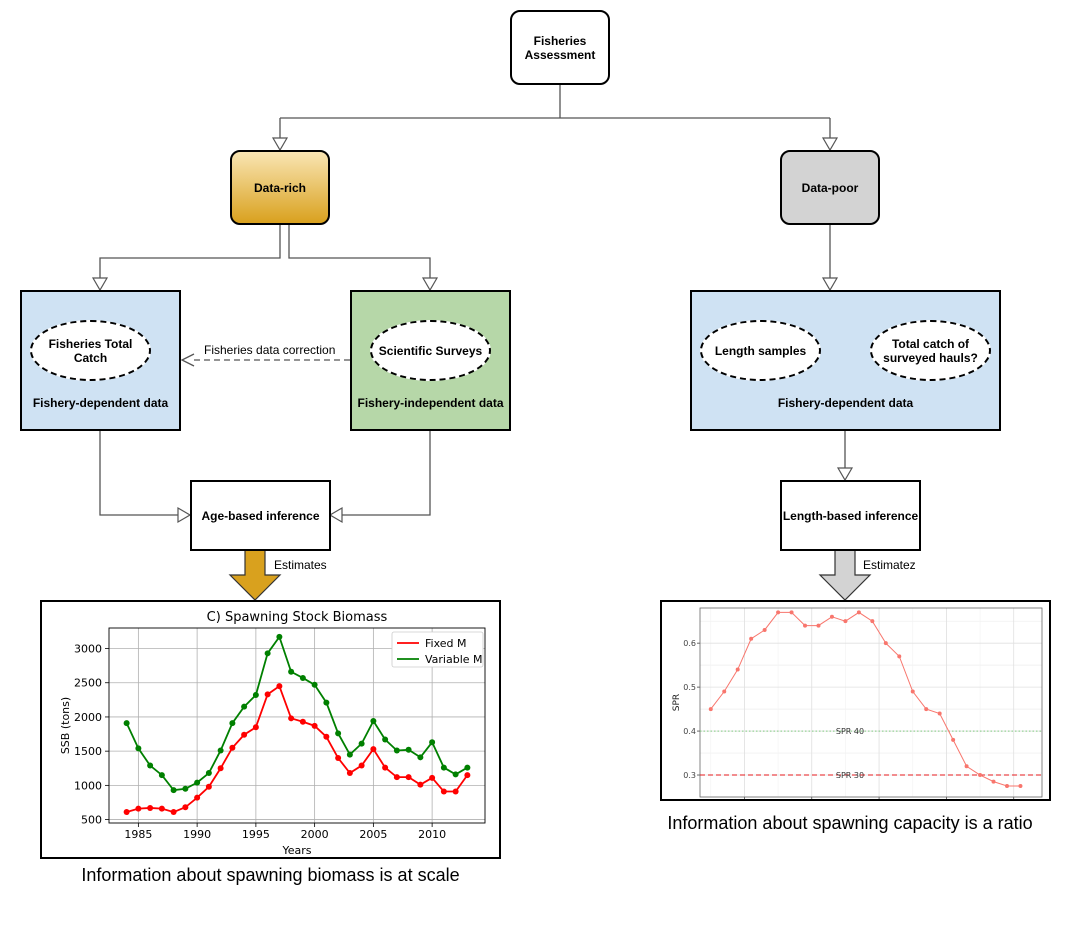 The image size is (1071, 930). What do you see at coordinates (830, 144) in the screenshot?
I see `arrowhead-data-poor` at bounding box center [830, 144].